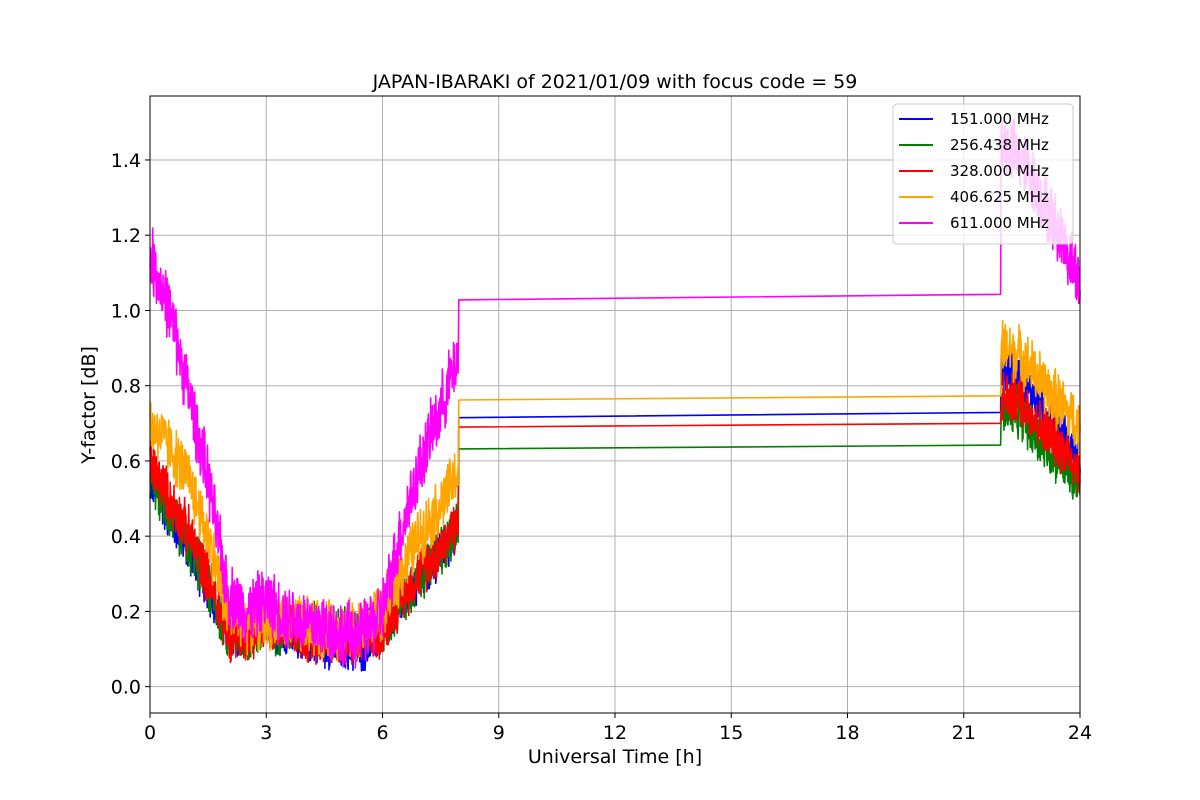  What do you see at coordinates (999, 171) in the screenshot?
I see `legend-label: 328.000 MHz` at bounding box center [999, 171].